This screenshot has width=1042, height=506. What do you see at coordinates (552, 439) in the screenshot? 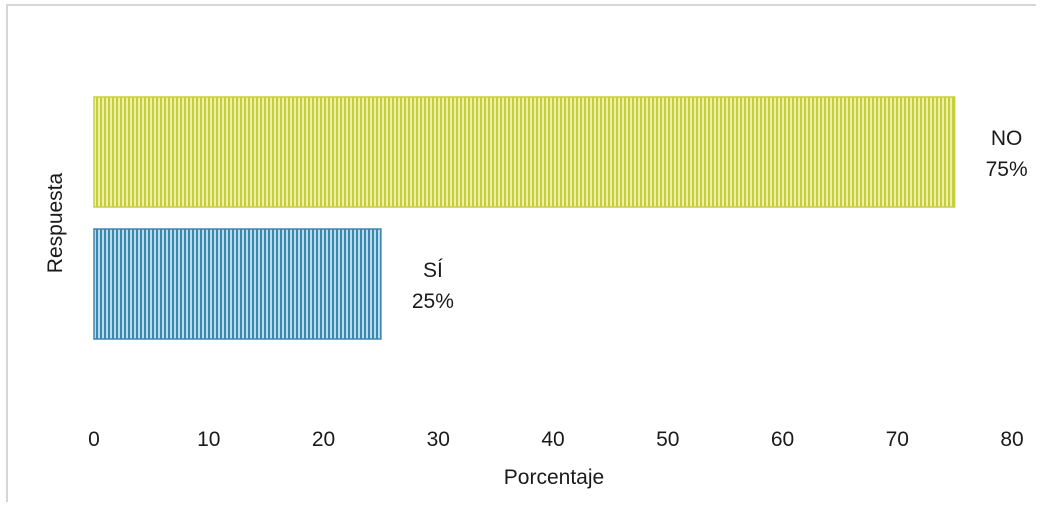
I see `x-tick-label: 40` at bounding box center [552, 439].